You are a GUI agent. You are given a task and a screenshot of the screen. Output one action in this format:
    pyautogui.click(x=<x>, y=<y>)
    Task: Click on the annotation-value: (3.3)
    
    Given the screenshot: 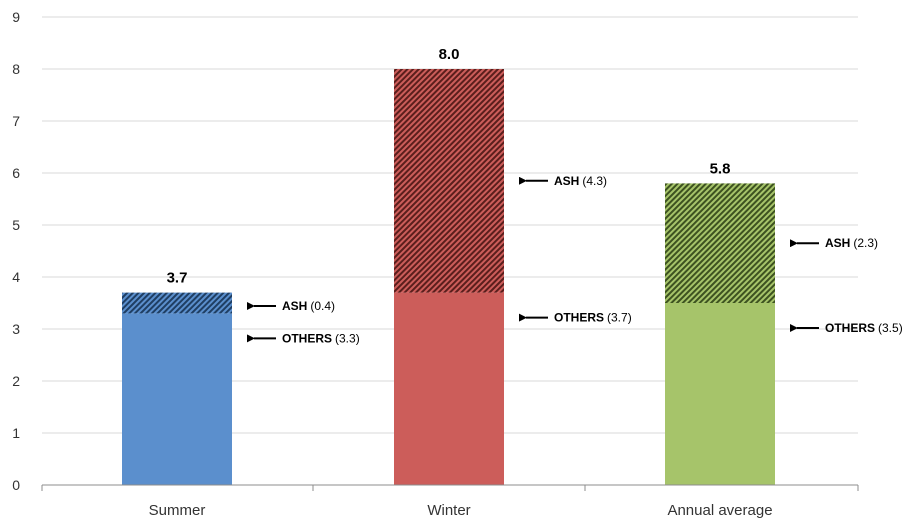 What is the action you would take?
    pyautogui.click(x=347, y=338)
    